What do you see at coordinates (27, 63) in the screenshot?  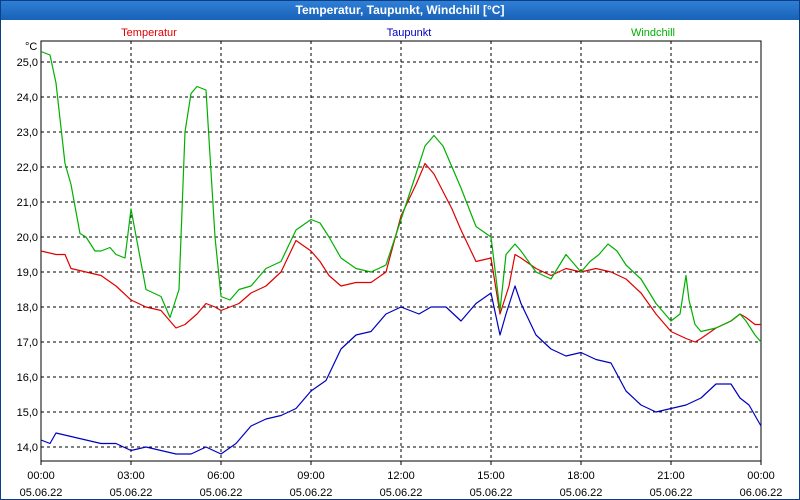 I see `y-tick-label: 25,0` at bounding box center [27, 63].